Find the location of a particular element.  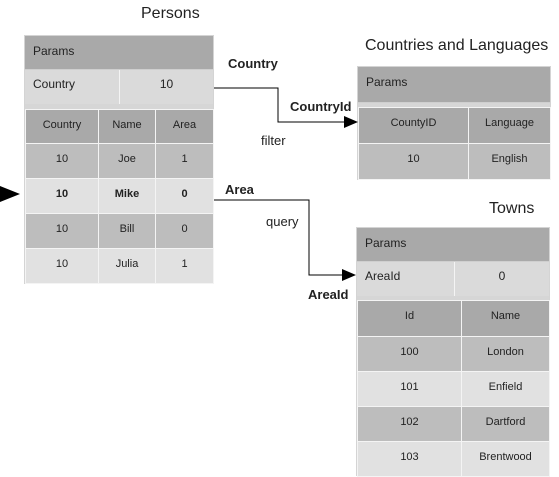

area-link-arrowhead-icon is located at coordinates (349, 275).